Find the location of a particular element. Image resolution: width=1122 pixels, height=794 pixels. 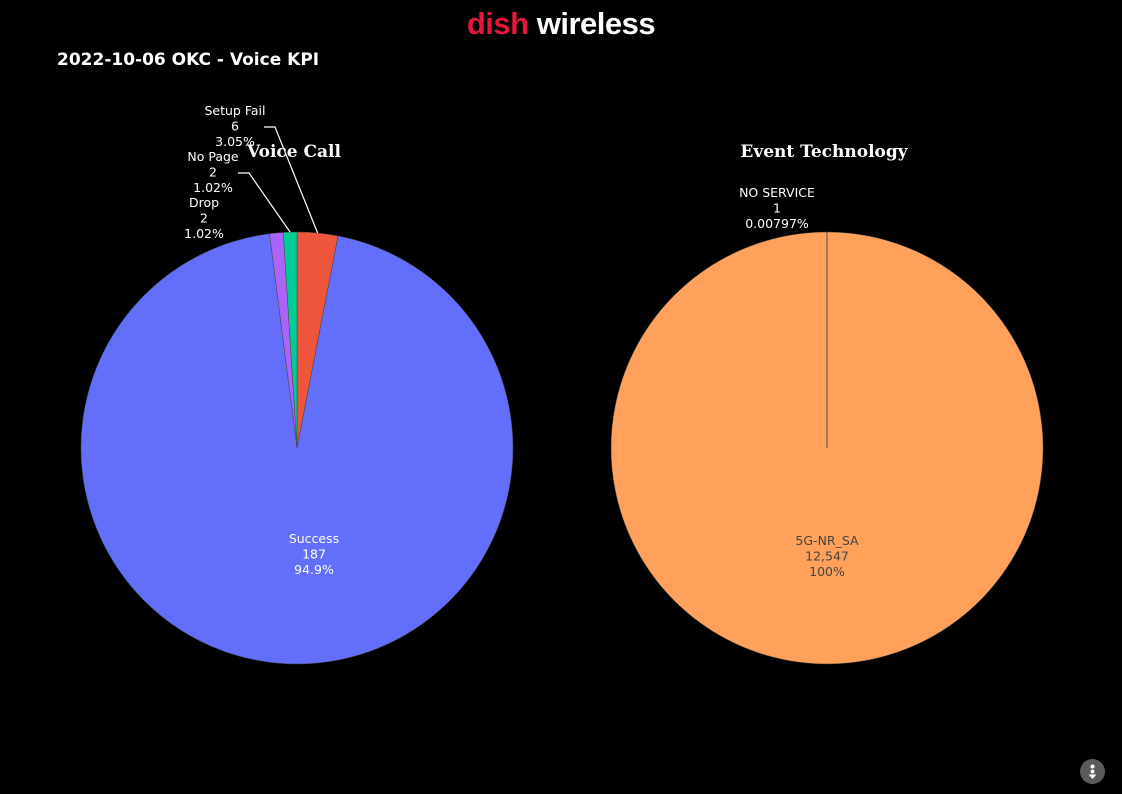

plotly-modebar-button is located at coordinates (1092, 771).